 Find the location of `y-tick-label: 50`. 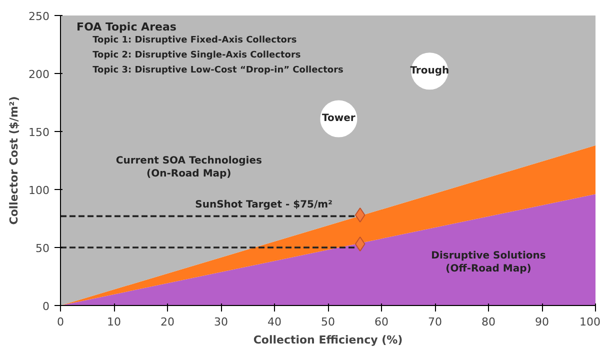

y-tick-label: 50 is located at coordinates (43, 248).